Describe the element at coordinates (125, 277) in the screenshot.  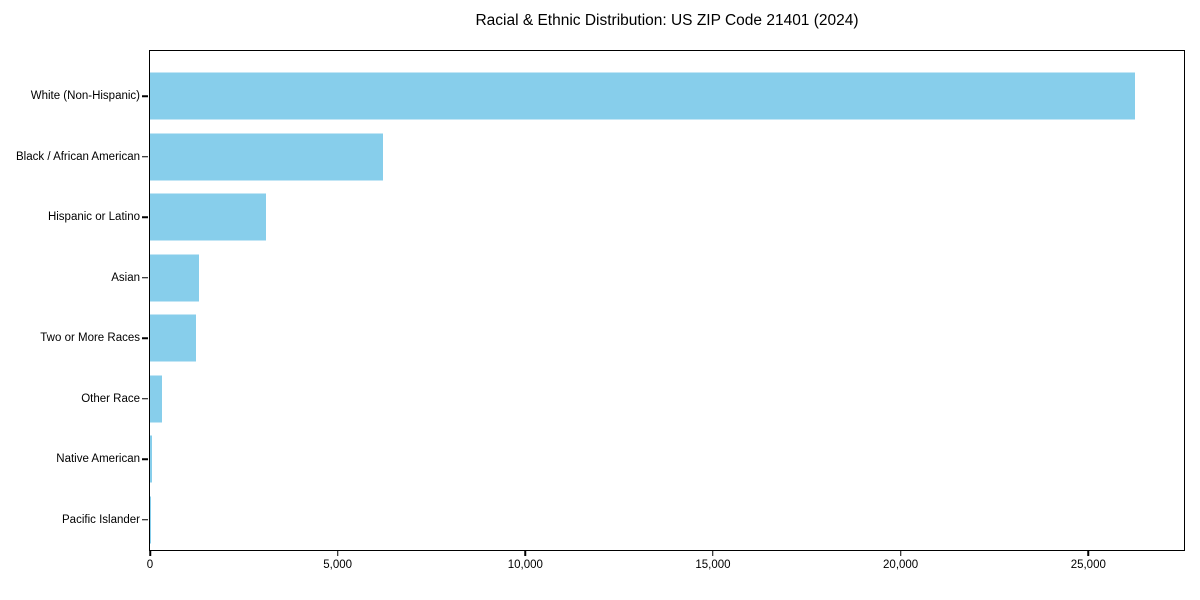
I see `category-label: Asian` at that location.